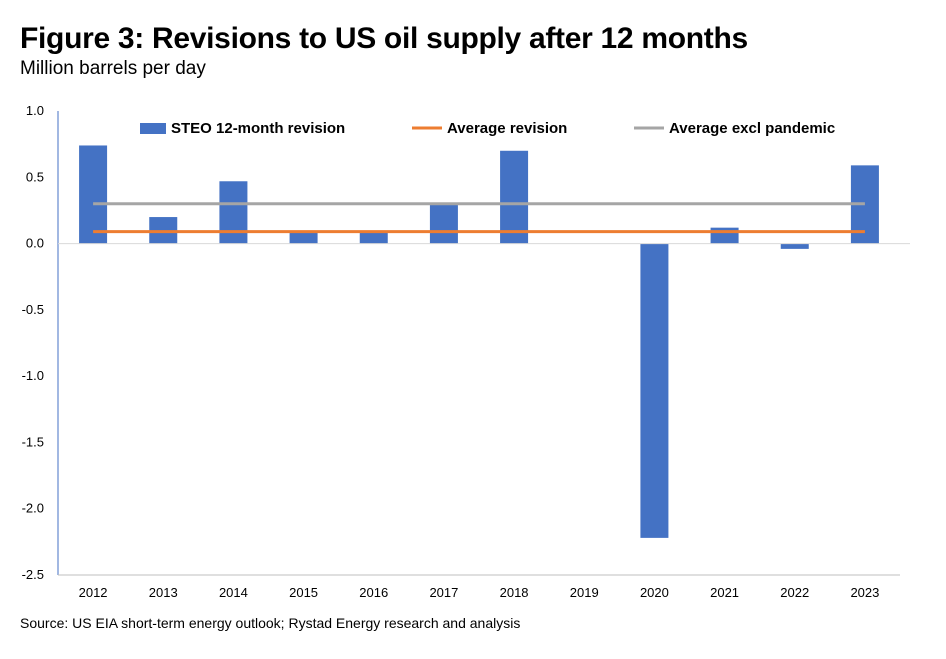  What do you see at coordinates (113, 68) in the screenshot?
I see `chart-subtitle: Million barrels per day` at bounding box center [113, 68].